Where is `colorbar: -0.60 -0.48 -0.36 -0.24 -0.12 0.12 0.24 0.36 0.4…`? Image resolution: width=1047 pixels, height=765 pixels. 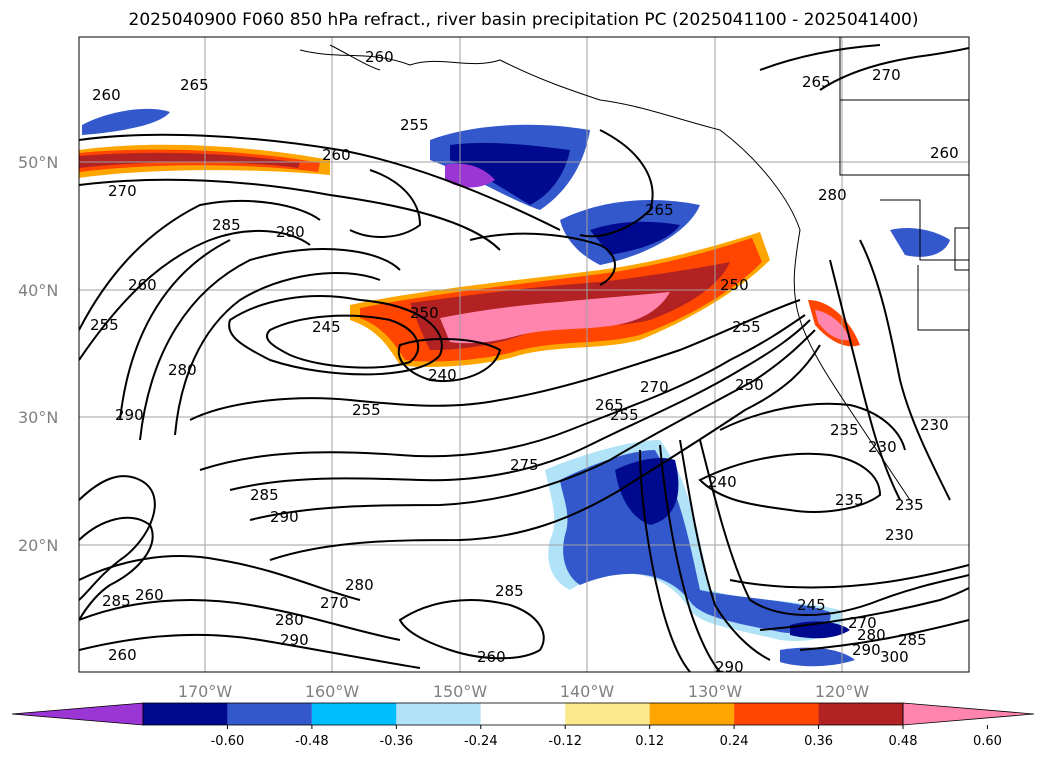
colorbar: -0.60 -0.48 -0.36 -0.24 -0.12 0.12 0.24 0.36 0.4… is located at coordinates (523, 725).